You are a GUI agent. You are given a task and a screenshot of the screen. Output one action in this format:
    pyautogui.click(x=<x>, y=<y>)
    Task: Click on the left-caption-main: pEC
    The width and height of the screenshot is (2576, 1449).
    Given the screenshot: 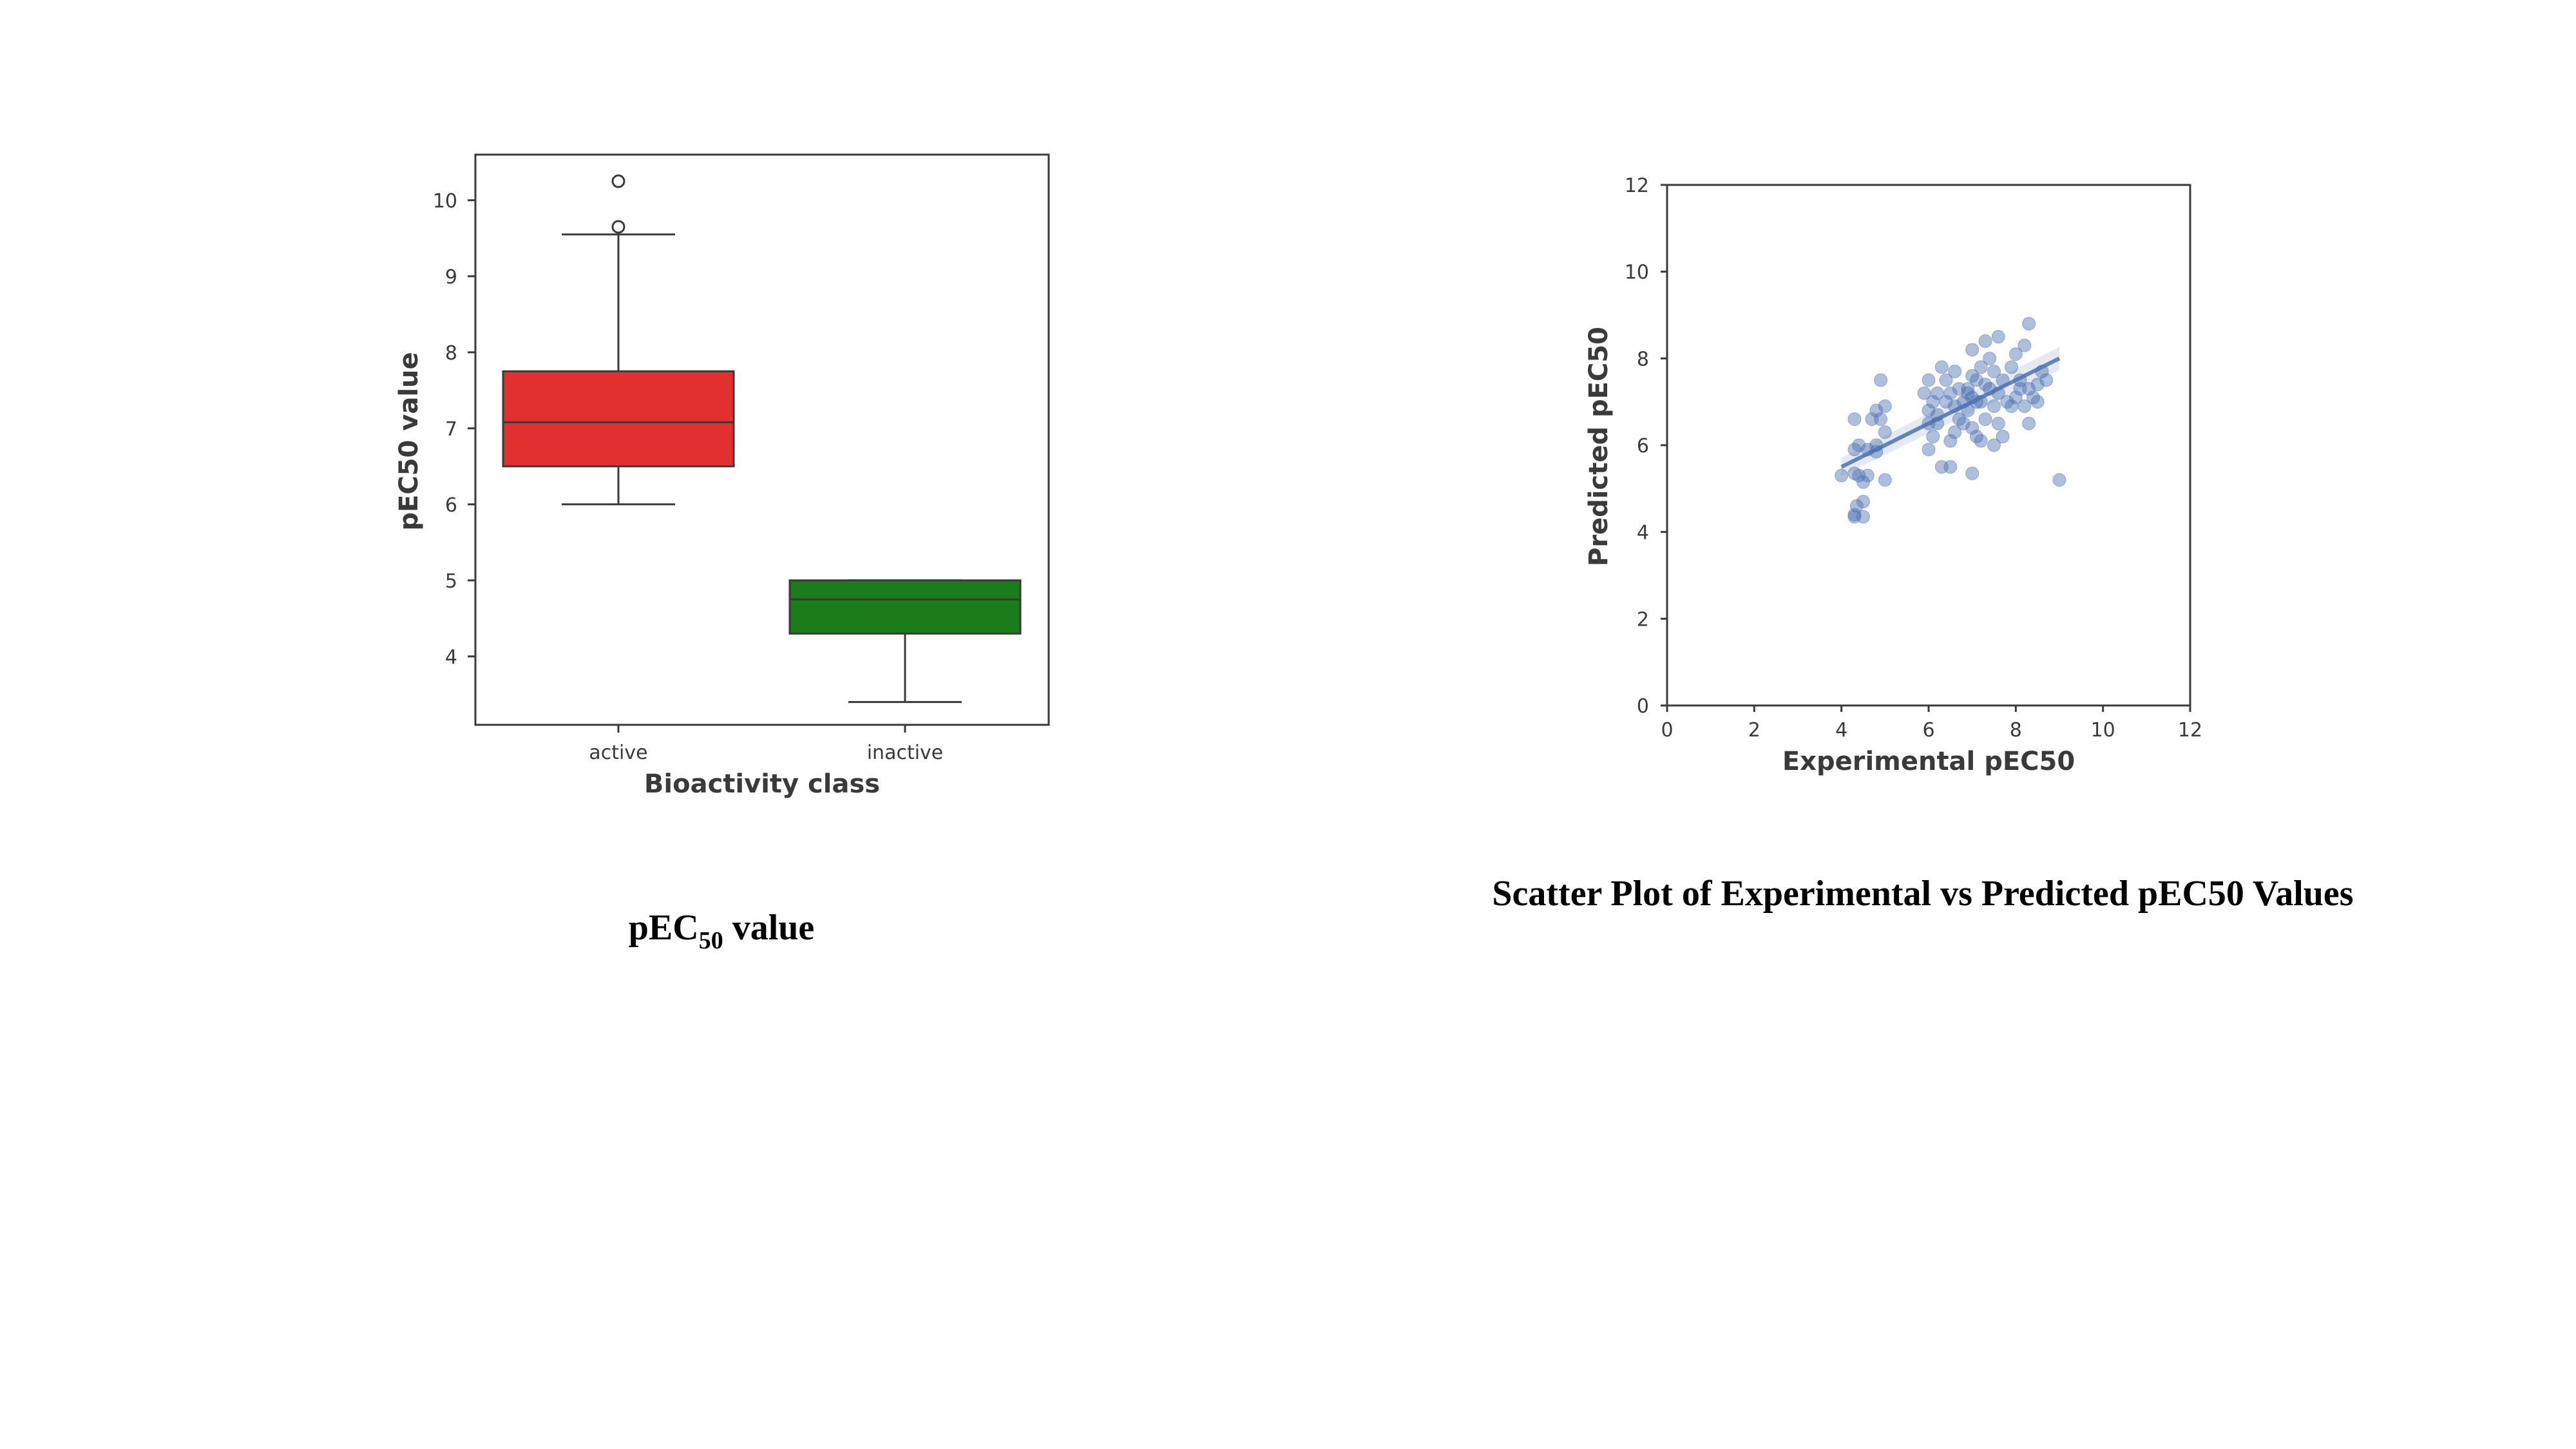 What is the action you would take?
    pyautogui.click(x=664, y=928)
    